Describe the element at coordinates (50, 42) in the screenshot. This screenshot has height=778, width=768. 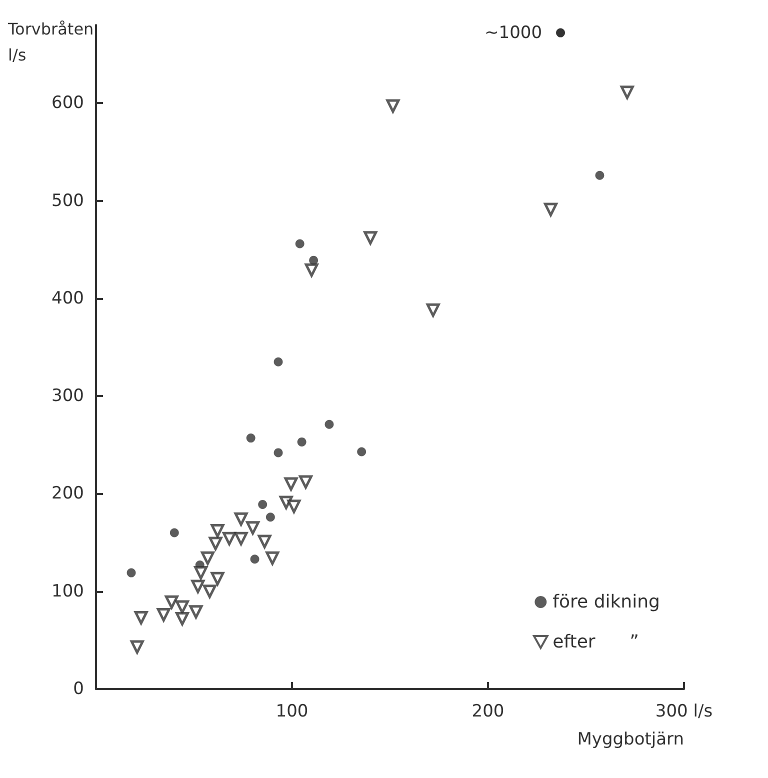
I see `y-axis-title: Torvbråten l/s` at that location.